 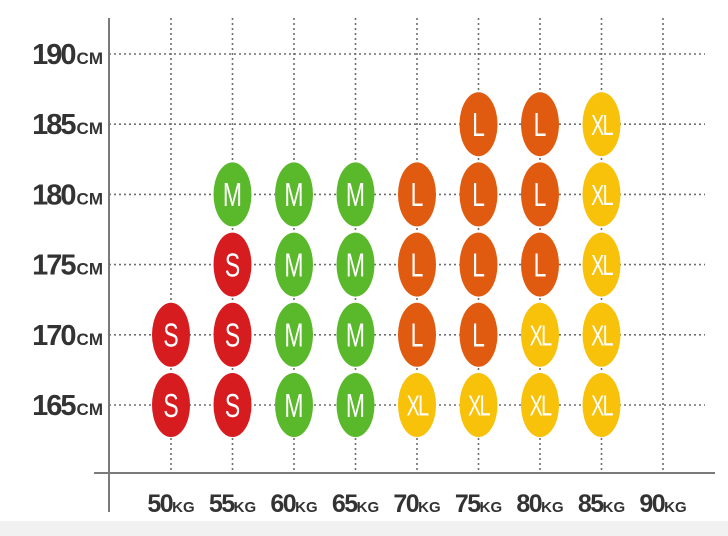 I want to click on x-tick-label: 85KG, so click(x=601, y=504).